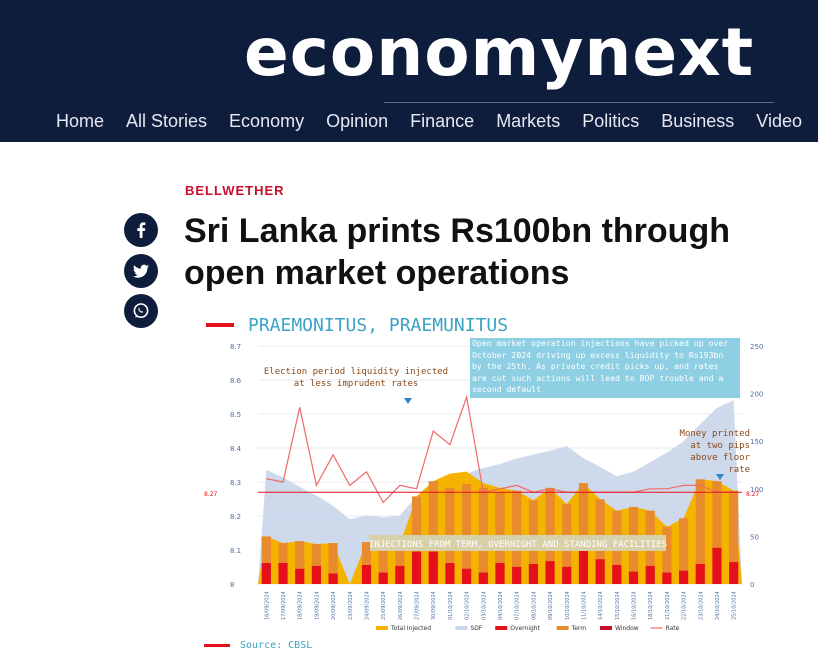  What do you see at coordinates (618, 605) in the screenshot?
I see `x-tick-label: 15/10/2024` at bounding box center [618, 605].